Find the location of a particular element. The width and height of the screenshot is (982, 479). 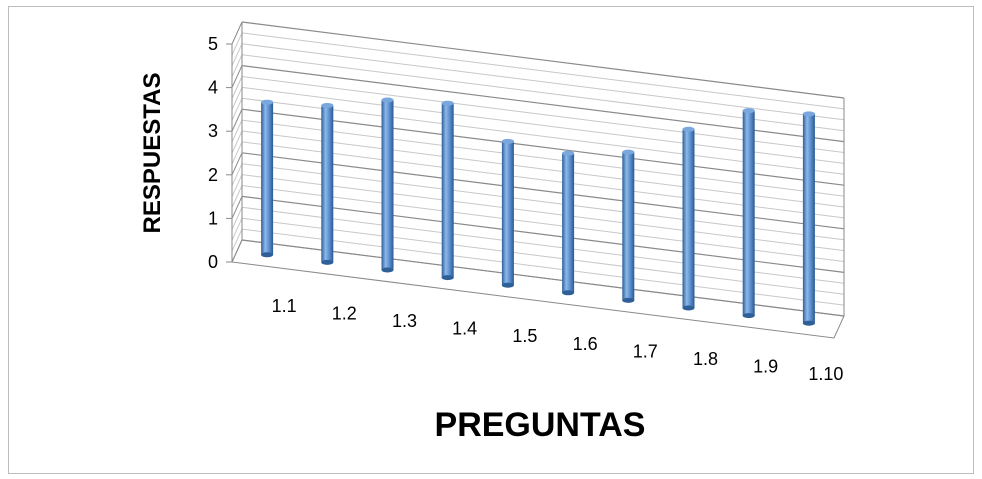

gridline-major is located at coordinates (543, 60).